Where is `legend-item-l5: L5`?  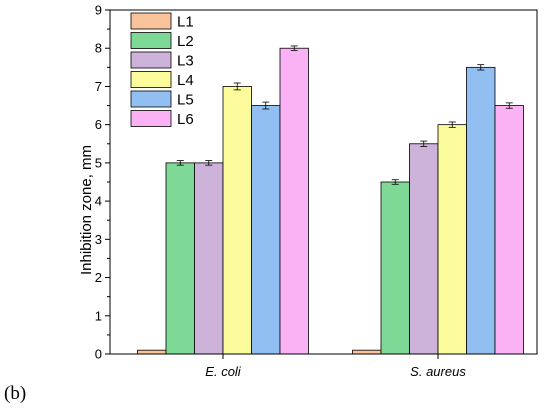
legend-item-l5: L5 is located at coordinates (162, 99).